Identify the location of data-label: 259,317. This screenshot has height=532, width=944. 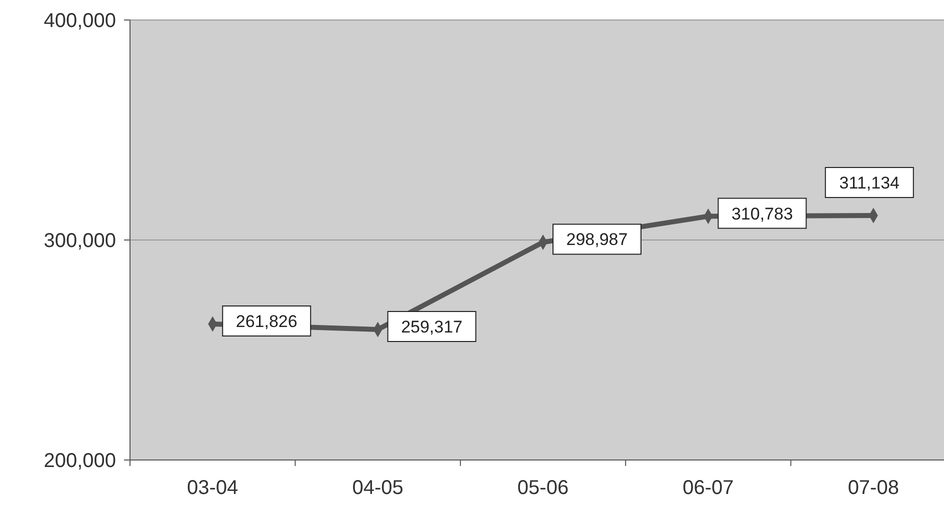
(432, 327).